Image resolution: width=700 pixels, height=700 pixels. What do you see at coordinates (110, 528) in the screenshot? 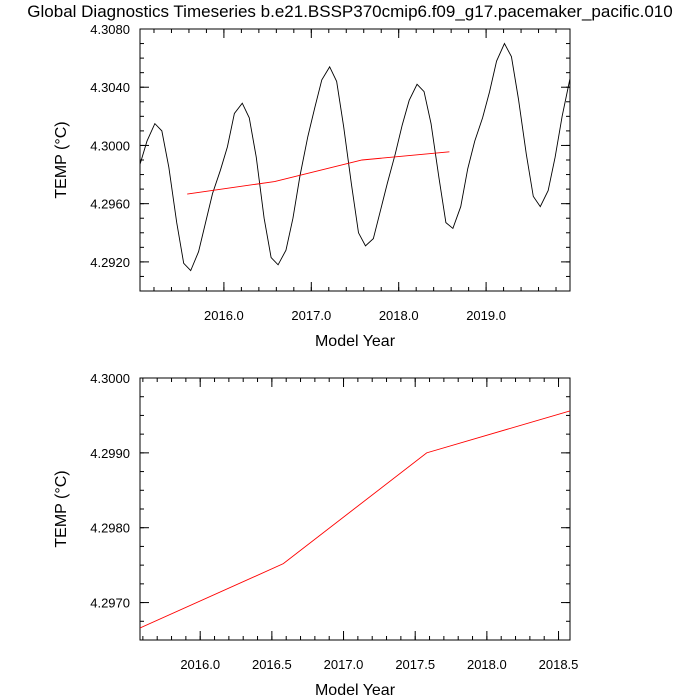
I see `y-tick-label: 4.2980` at bounding box center [110, 528].